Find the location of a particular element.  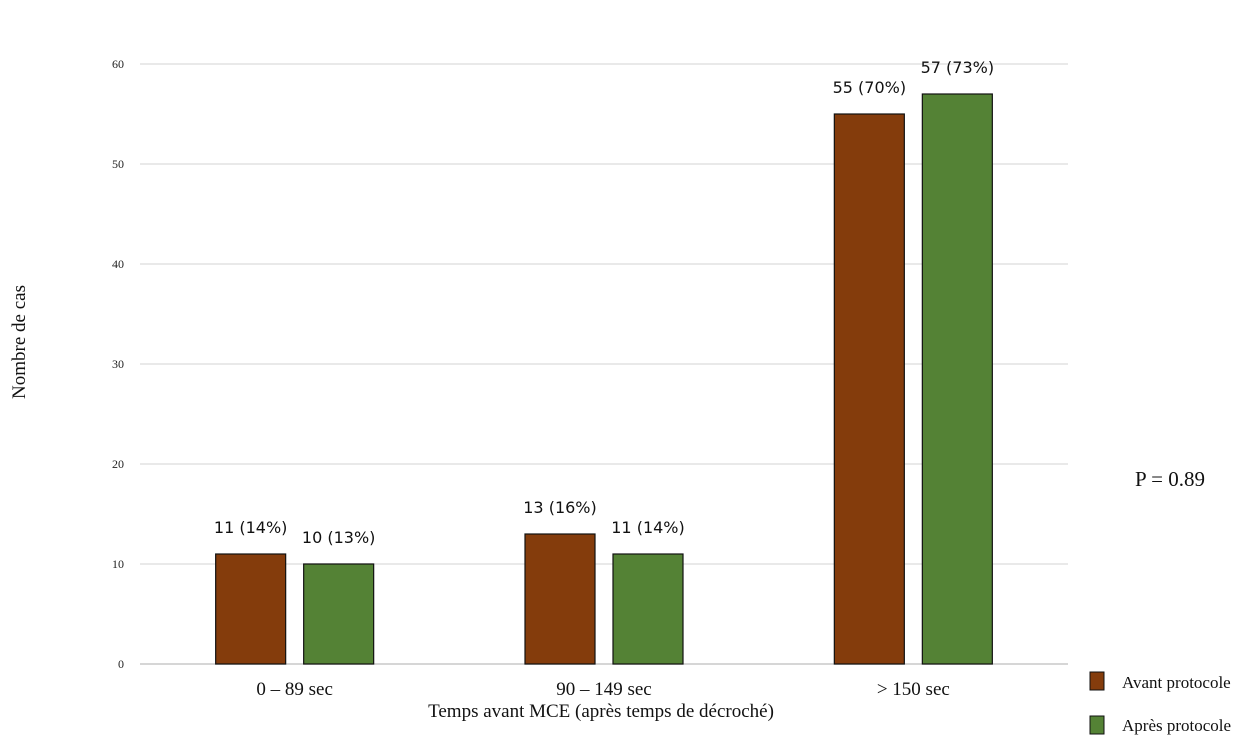

x-category-label: 0 – 89 sec is located at coordinates (294, 689).